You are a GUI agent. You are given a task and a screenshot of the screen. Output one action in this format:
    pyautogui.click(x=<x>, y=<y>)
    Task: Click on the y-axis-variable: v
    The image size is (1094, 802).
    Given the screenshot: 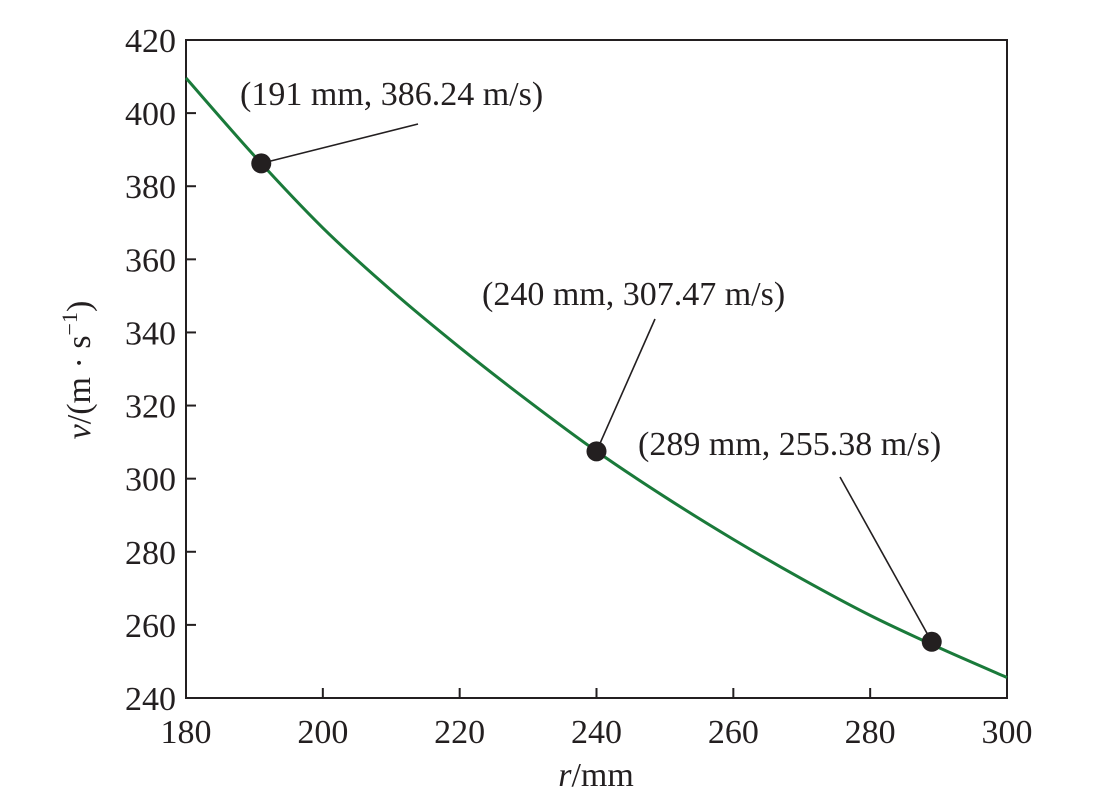 What is the action you would take?
    pyautogui.click(x=79, y=431)
    